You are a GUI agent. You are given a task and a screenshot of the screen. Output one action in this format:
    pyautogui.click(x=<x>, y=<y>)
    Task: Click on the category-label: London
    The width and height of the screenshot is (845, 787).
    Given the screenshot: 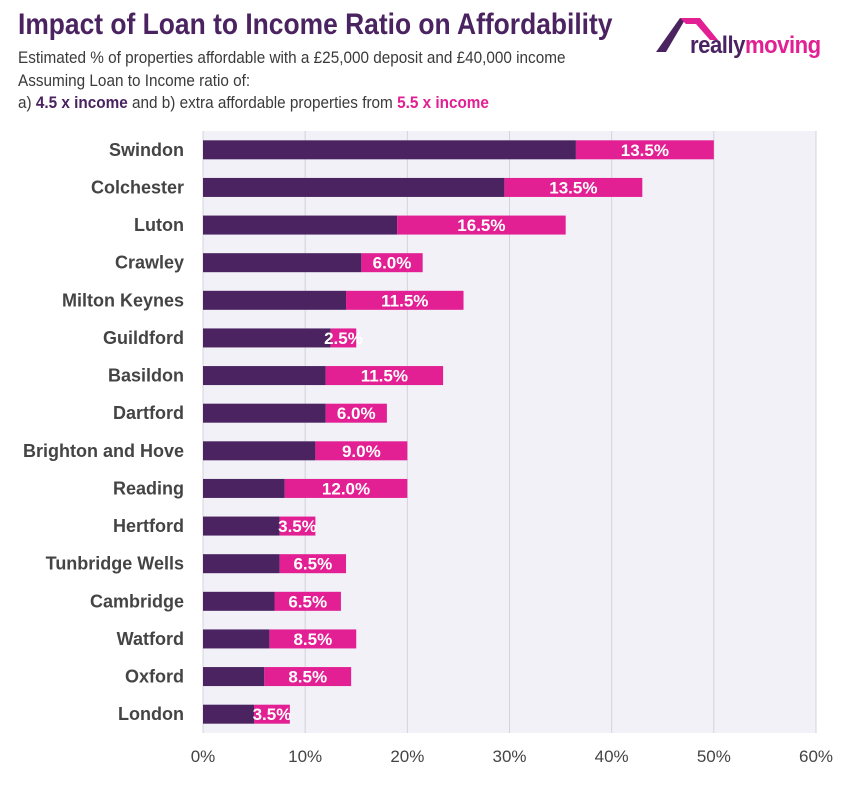 What is the action you would take?
    pyautogui.click(x=151, y=714)
    